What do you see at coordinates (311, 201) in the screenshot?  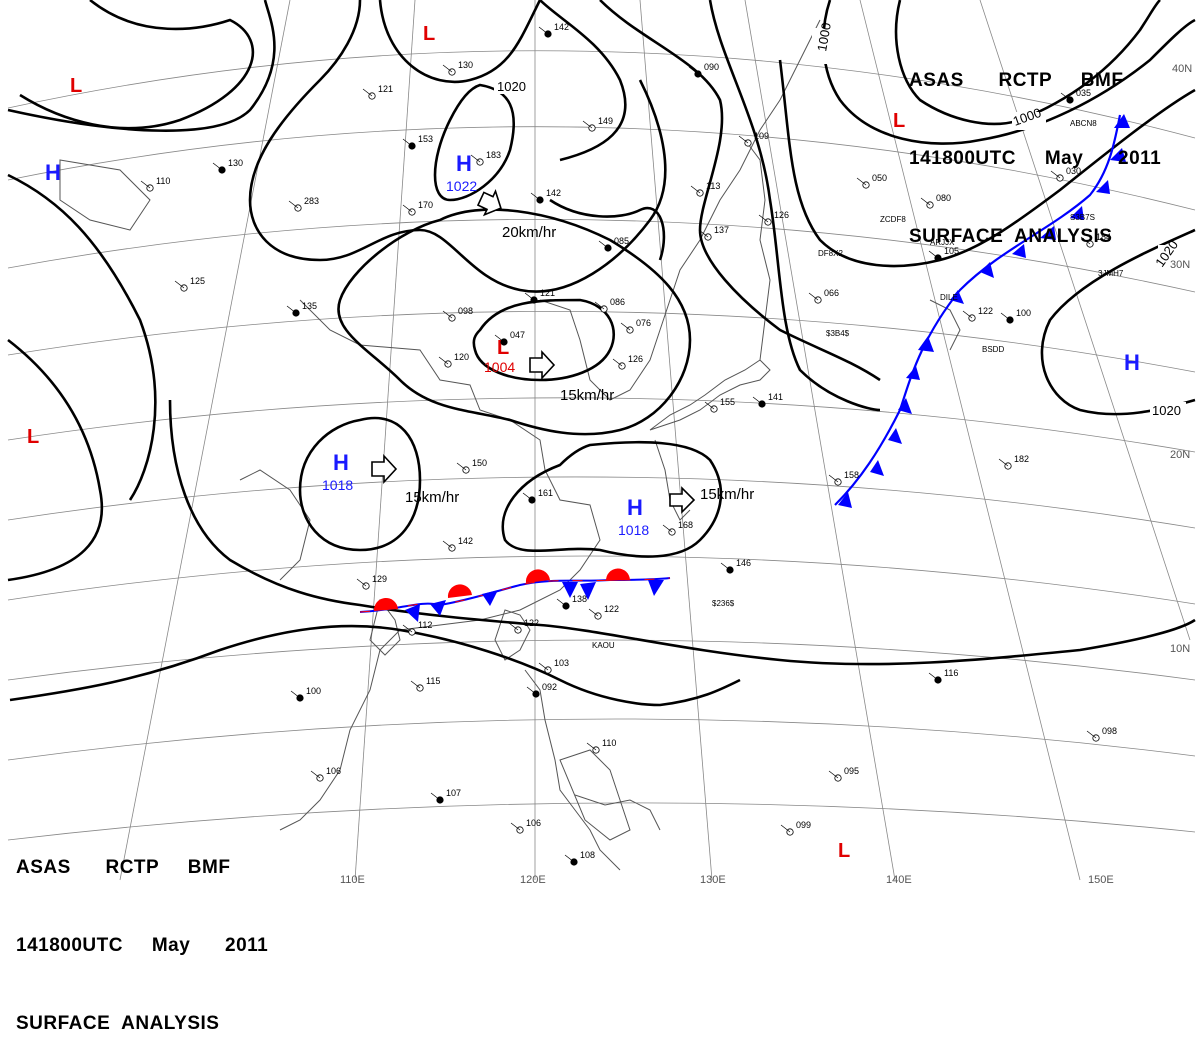 I see `station-pressure: 283` at bounding box center [311, 201].